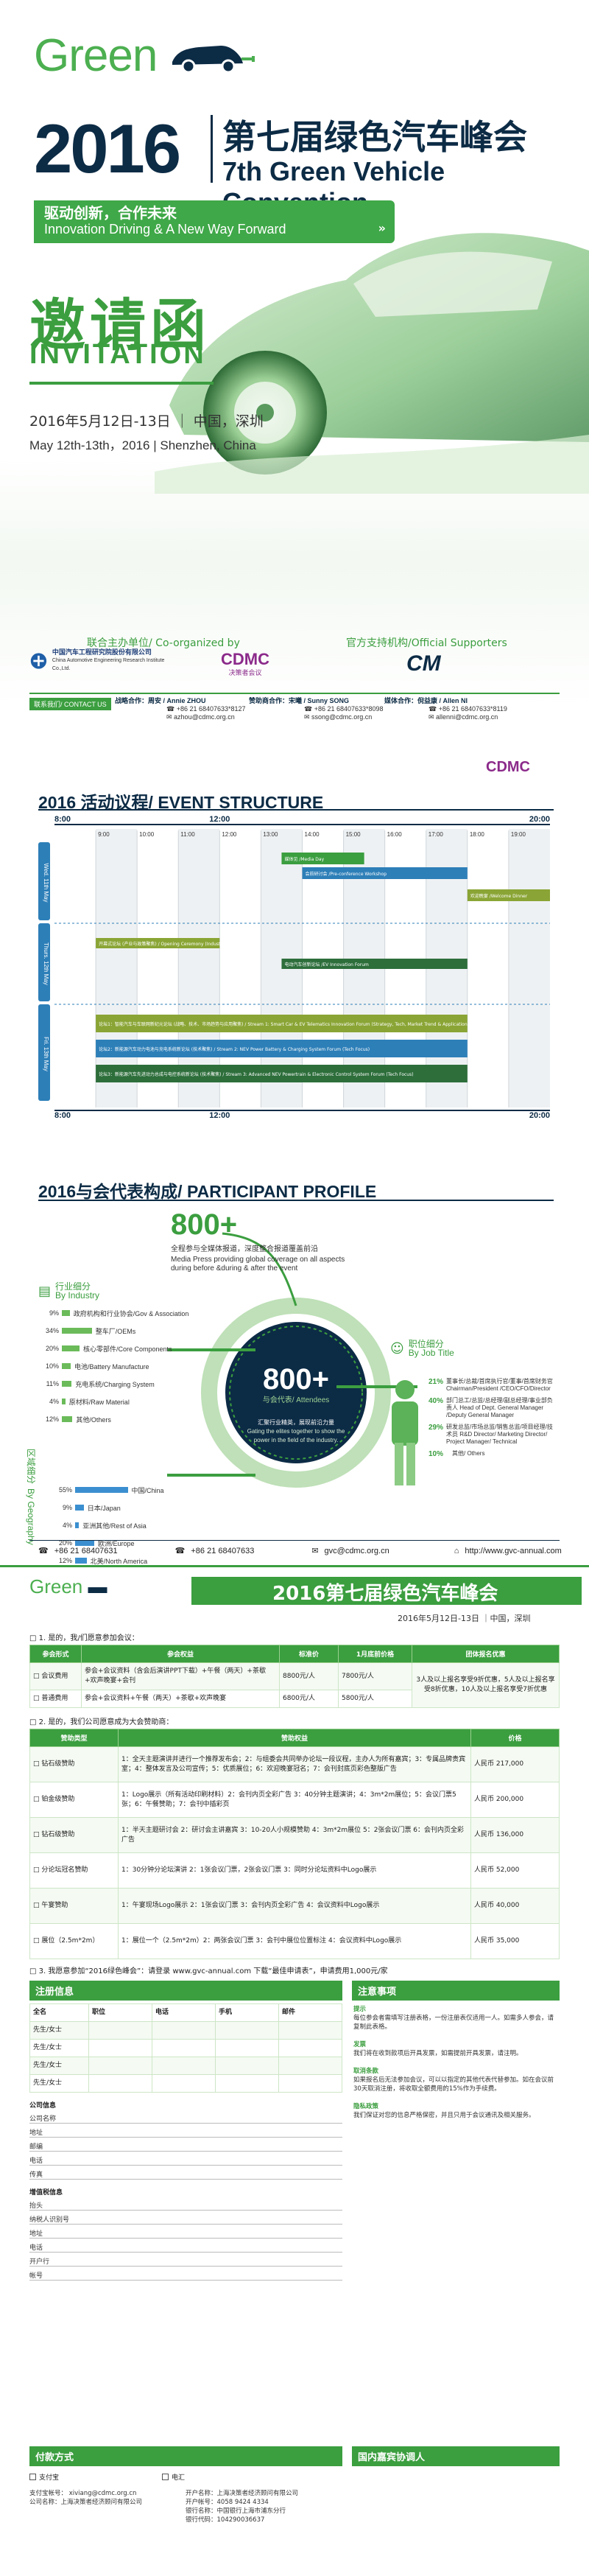  What do you see at coordinates (539, 819) in the screenshot?
I see `time-label: 20:00` at bounding box center [539, 819].